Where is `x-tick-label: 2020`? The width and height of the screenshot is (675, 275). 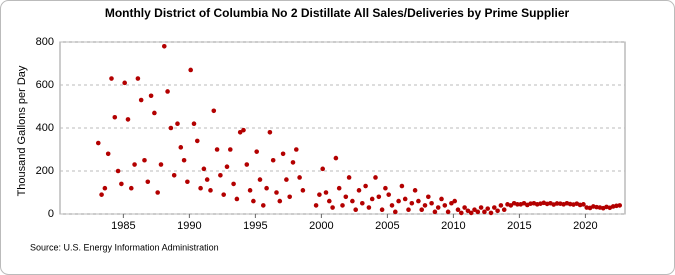 x-tick-label: 2020 is located at coordinates (585, 226).